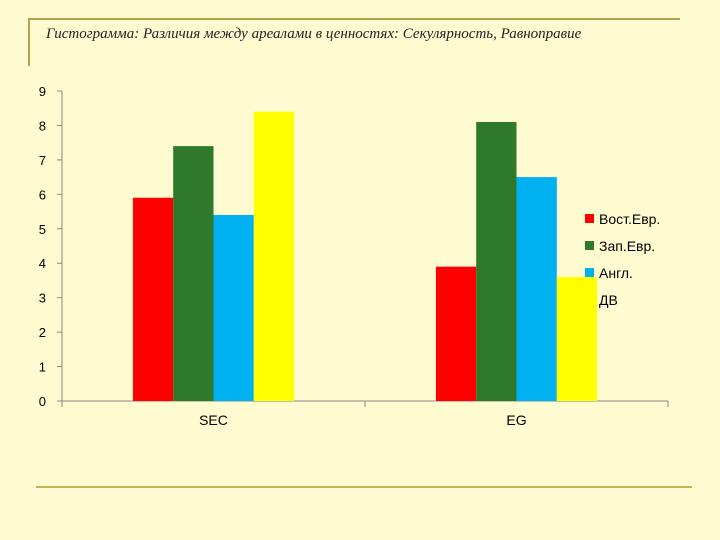 The height and width of the screenshot is (540, 720). Describe the element at coordinates (42, 401) in the screenshot. I see `y-tick-label: 0` at that location.